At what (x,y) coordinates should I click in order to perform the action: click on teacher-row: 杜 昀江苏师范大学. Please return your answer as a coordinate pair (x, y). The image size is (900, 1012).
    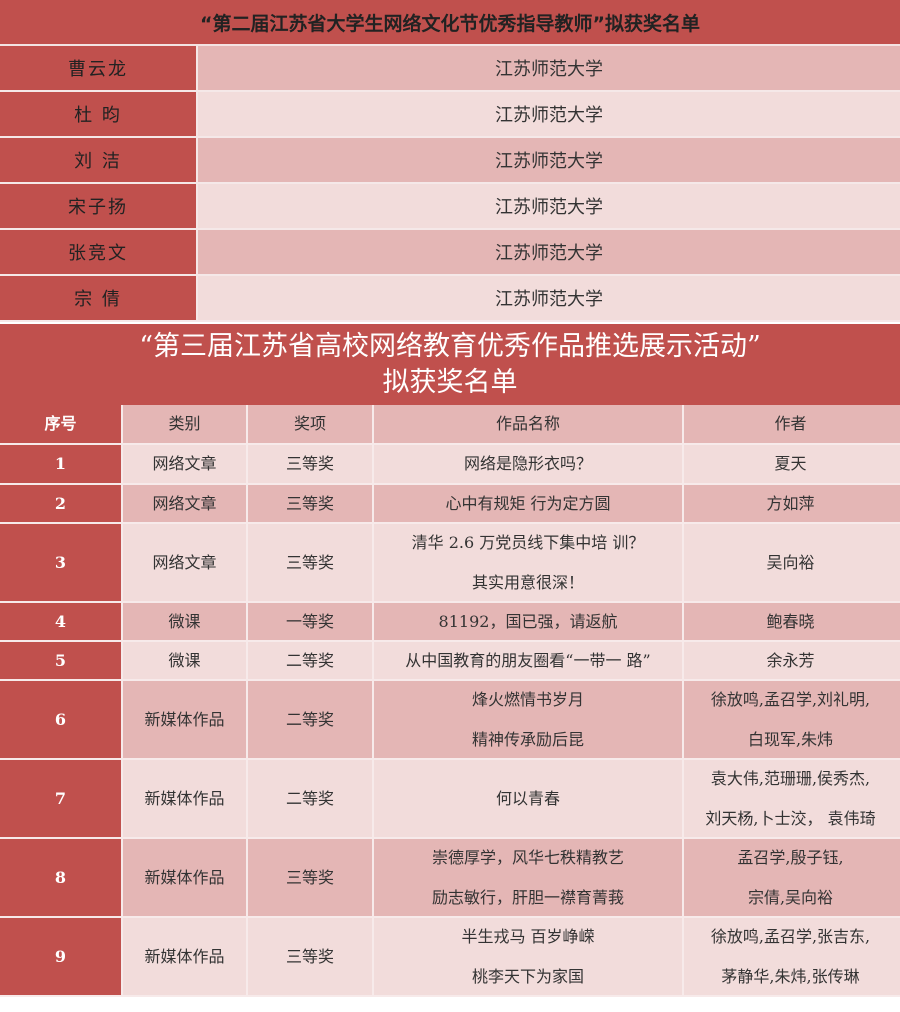
    Looking at the image, I should click on (450, 115).